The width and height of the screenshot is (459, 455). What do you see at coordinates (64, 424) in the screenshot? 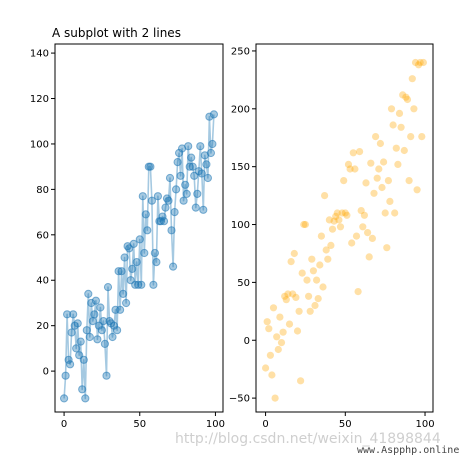
I see `left-x-tick-label: 0` at bounding box center [64, 424].